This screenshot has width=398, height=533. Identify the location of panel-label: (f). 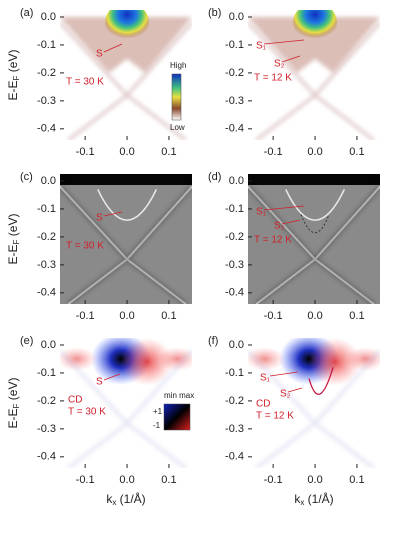
(213, 341).